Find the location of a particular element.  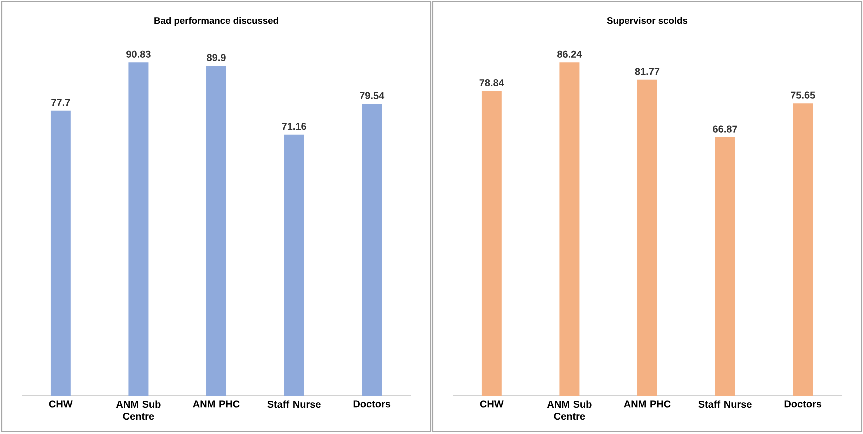

chart-title: Bad performance discussed is located at coordinates (216, 21).